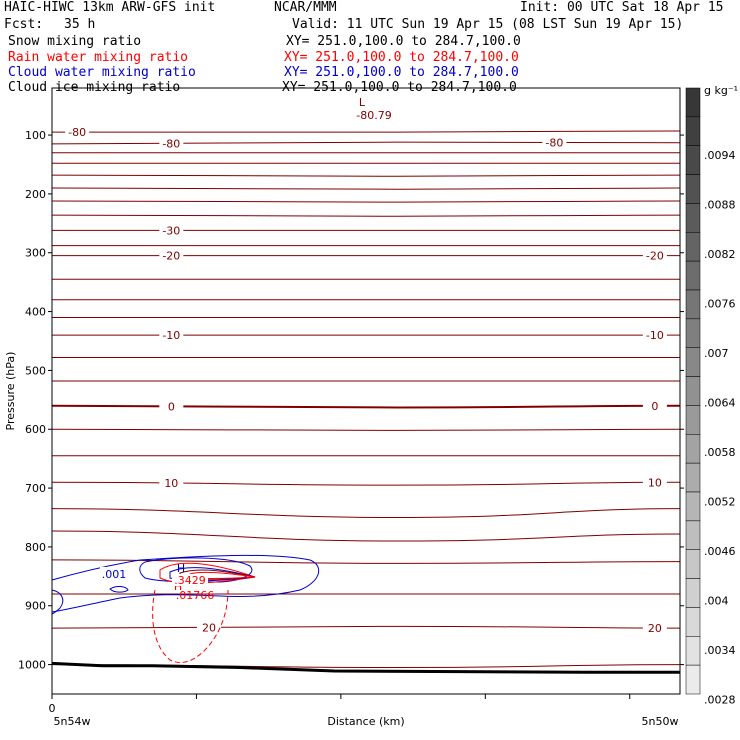  I want to click on isotherm-label-25-0: 20, so click(209, 627).